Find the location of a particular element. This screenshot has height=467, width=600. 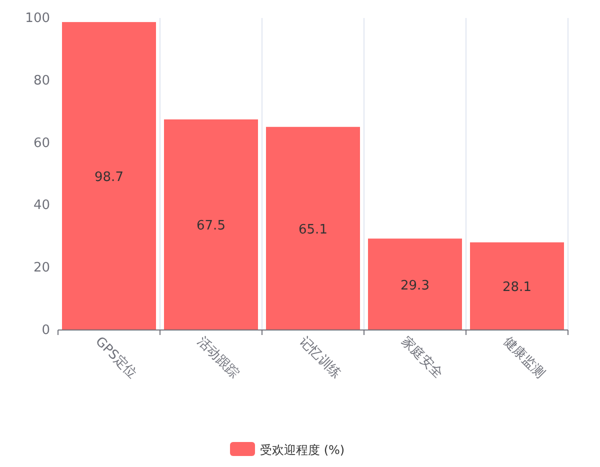

data-label: 28.1 is located at coordinates (517, 288).